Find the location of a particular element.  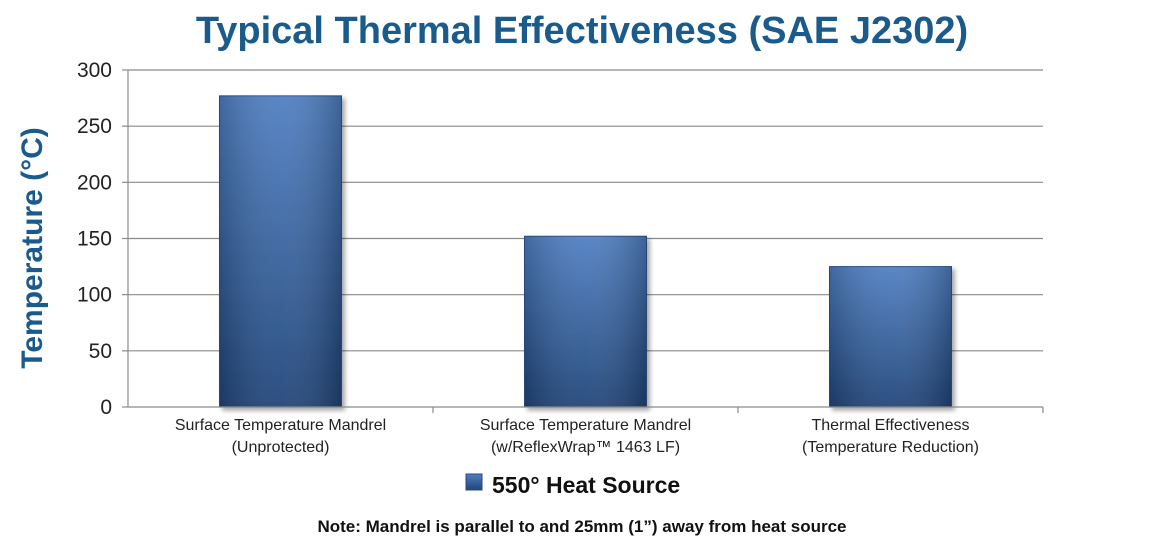

legend: 550° Heat Source is located at coordinates (572, 485).